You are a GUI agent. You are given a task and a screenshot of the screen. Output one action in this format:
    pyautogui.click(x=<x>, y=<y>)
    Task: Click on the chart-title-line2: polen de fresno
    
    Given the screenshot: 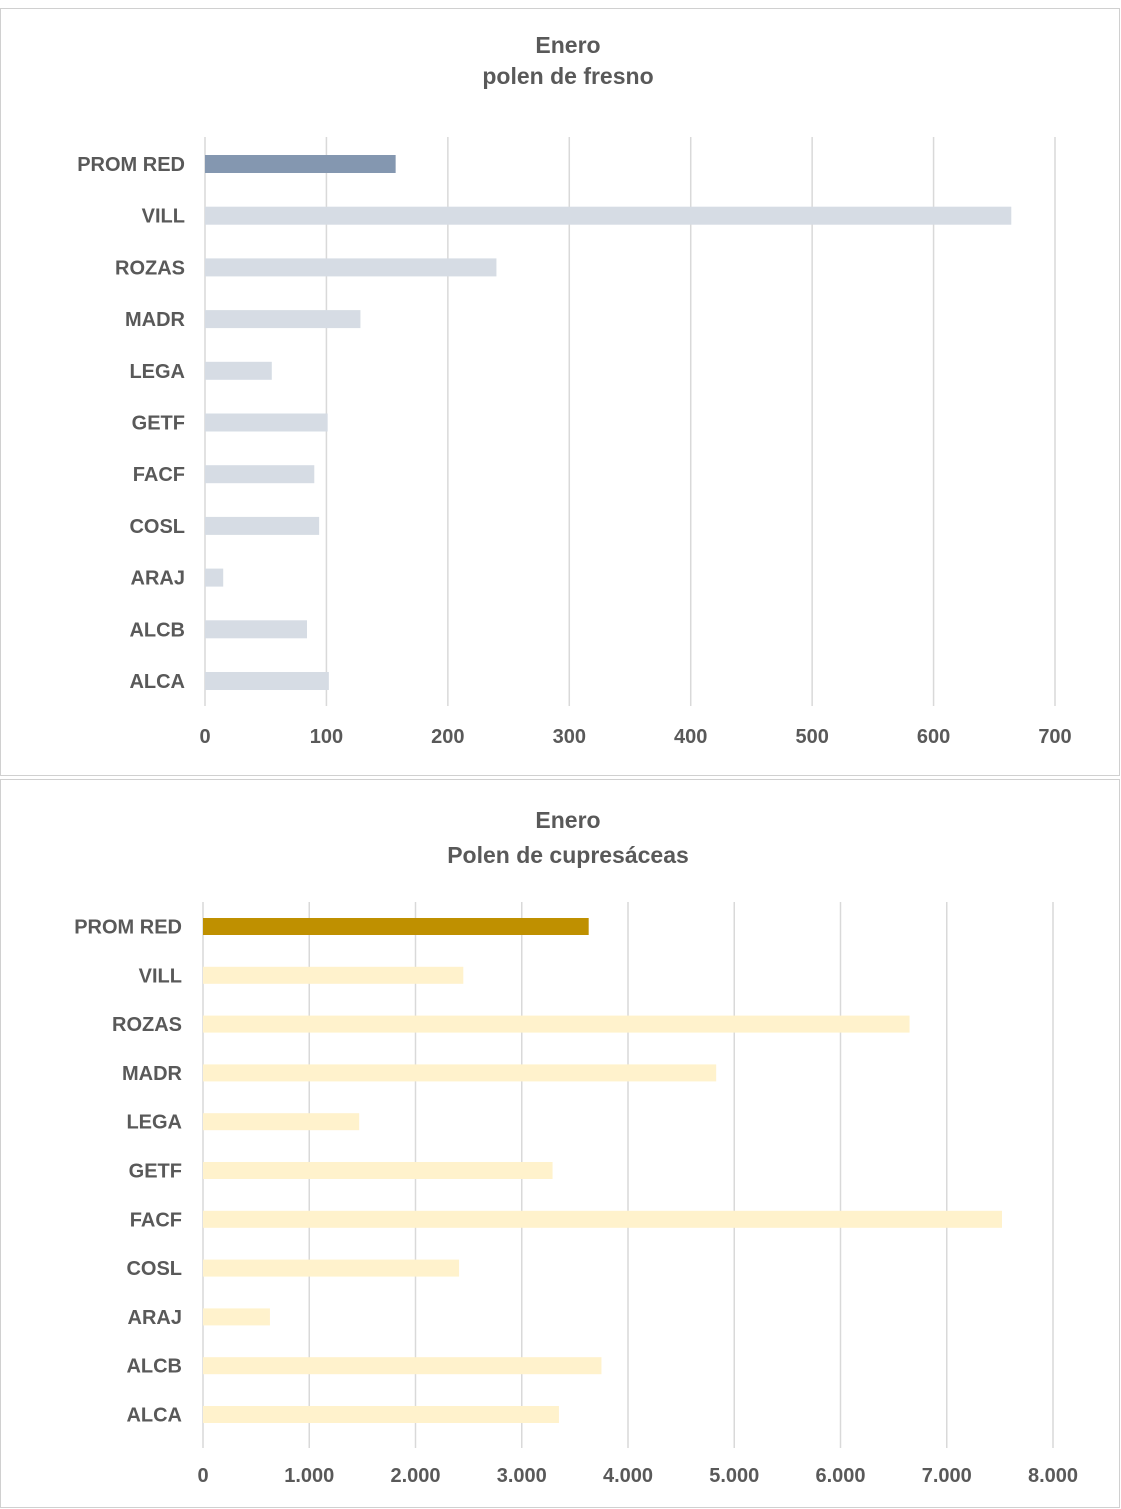 What is the action you would take?
    pyautogui.click(x=567, y=76)
    